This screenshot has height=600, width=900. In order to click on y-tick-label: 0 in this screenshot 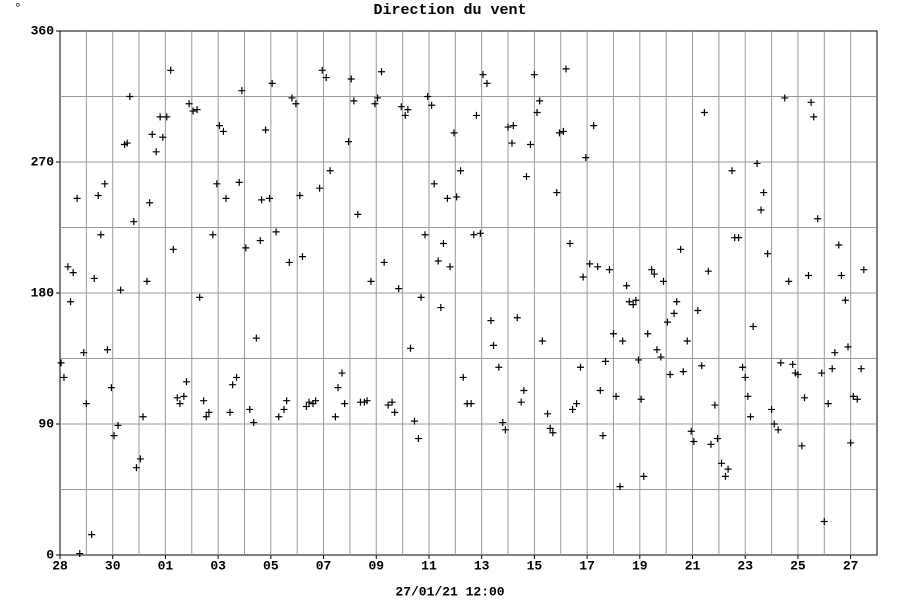, I will do `click(50, 554)`.